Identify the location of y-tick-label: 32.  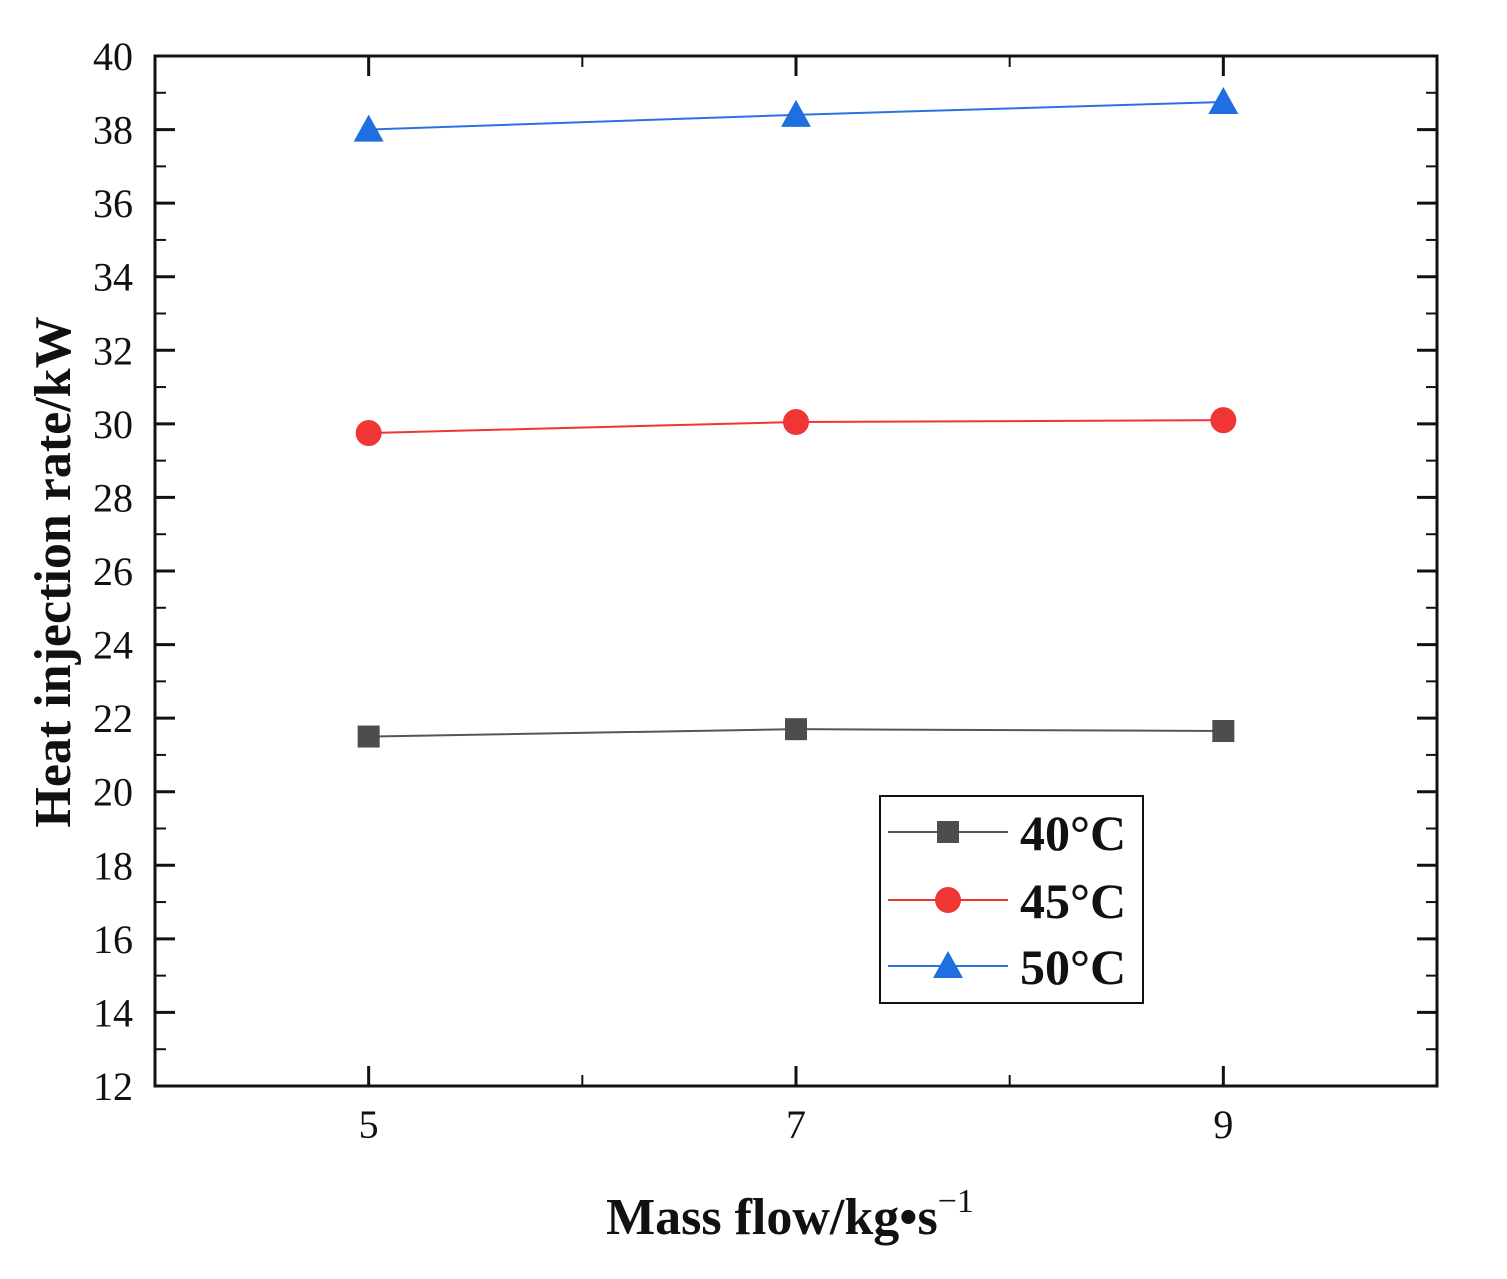
(113, 350).